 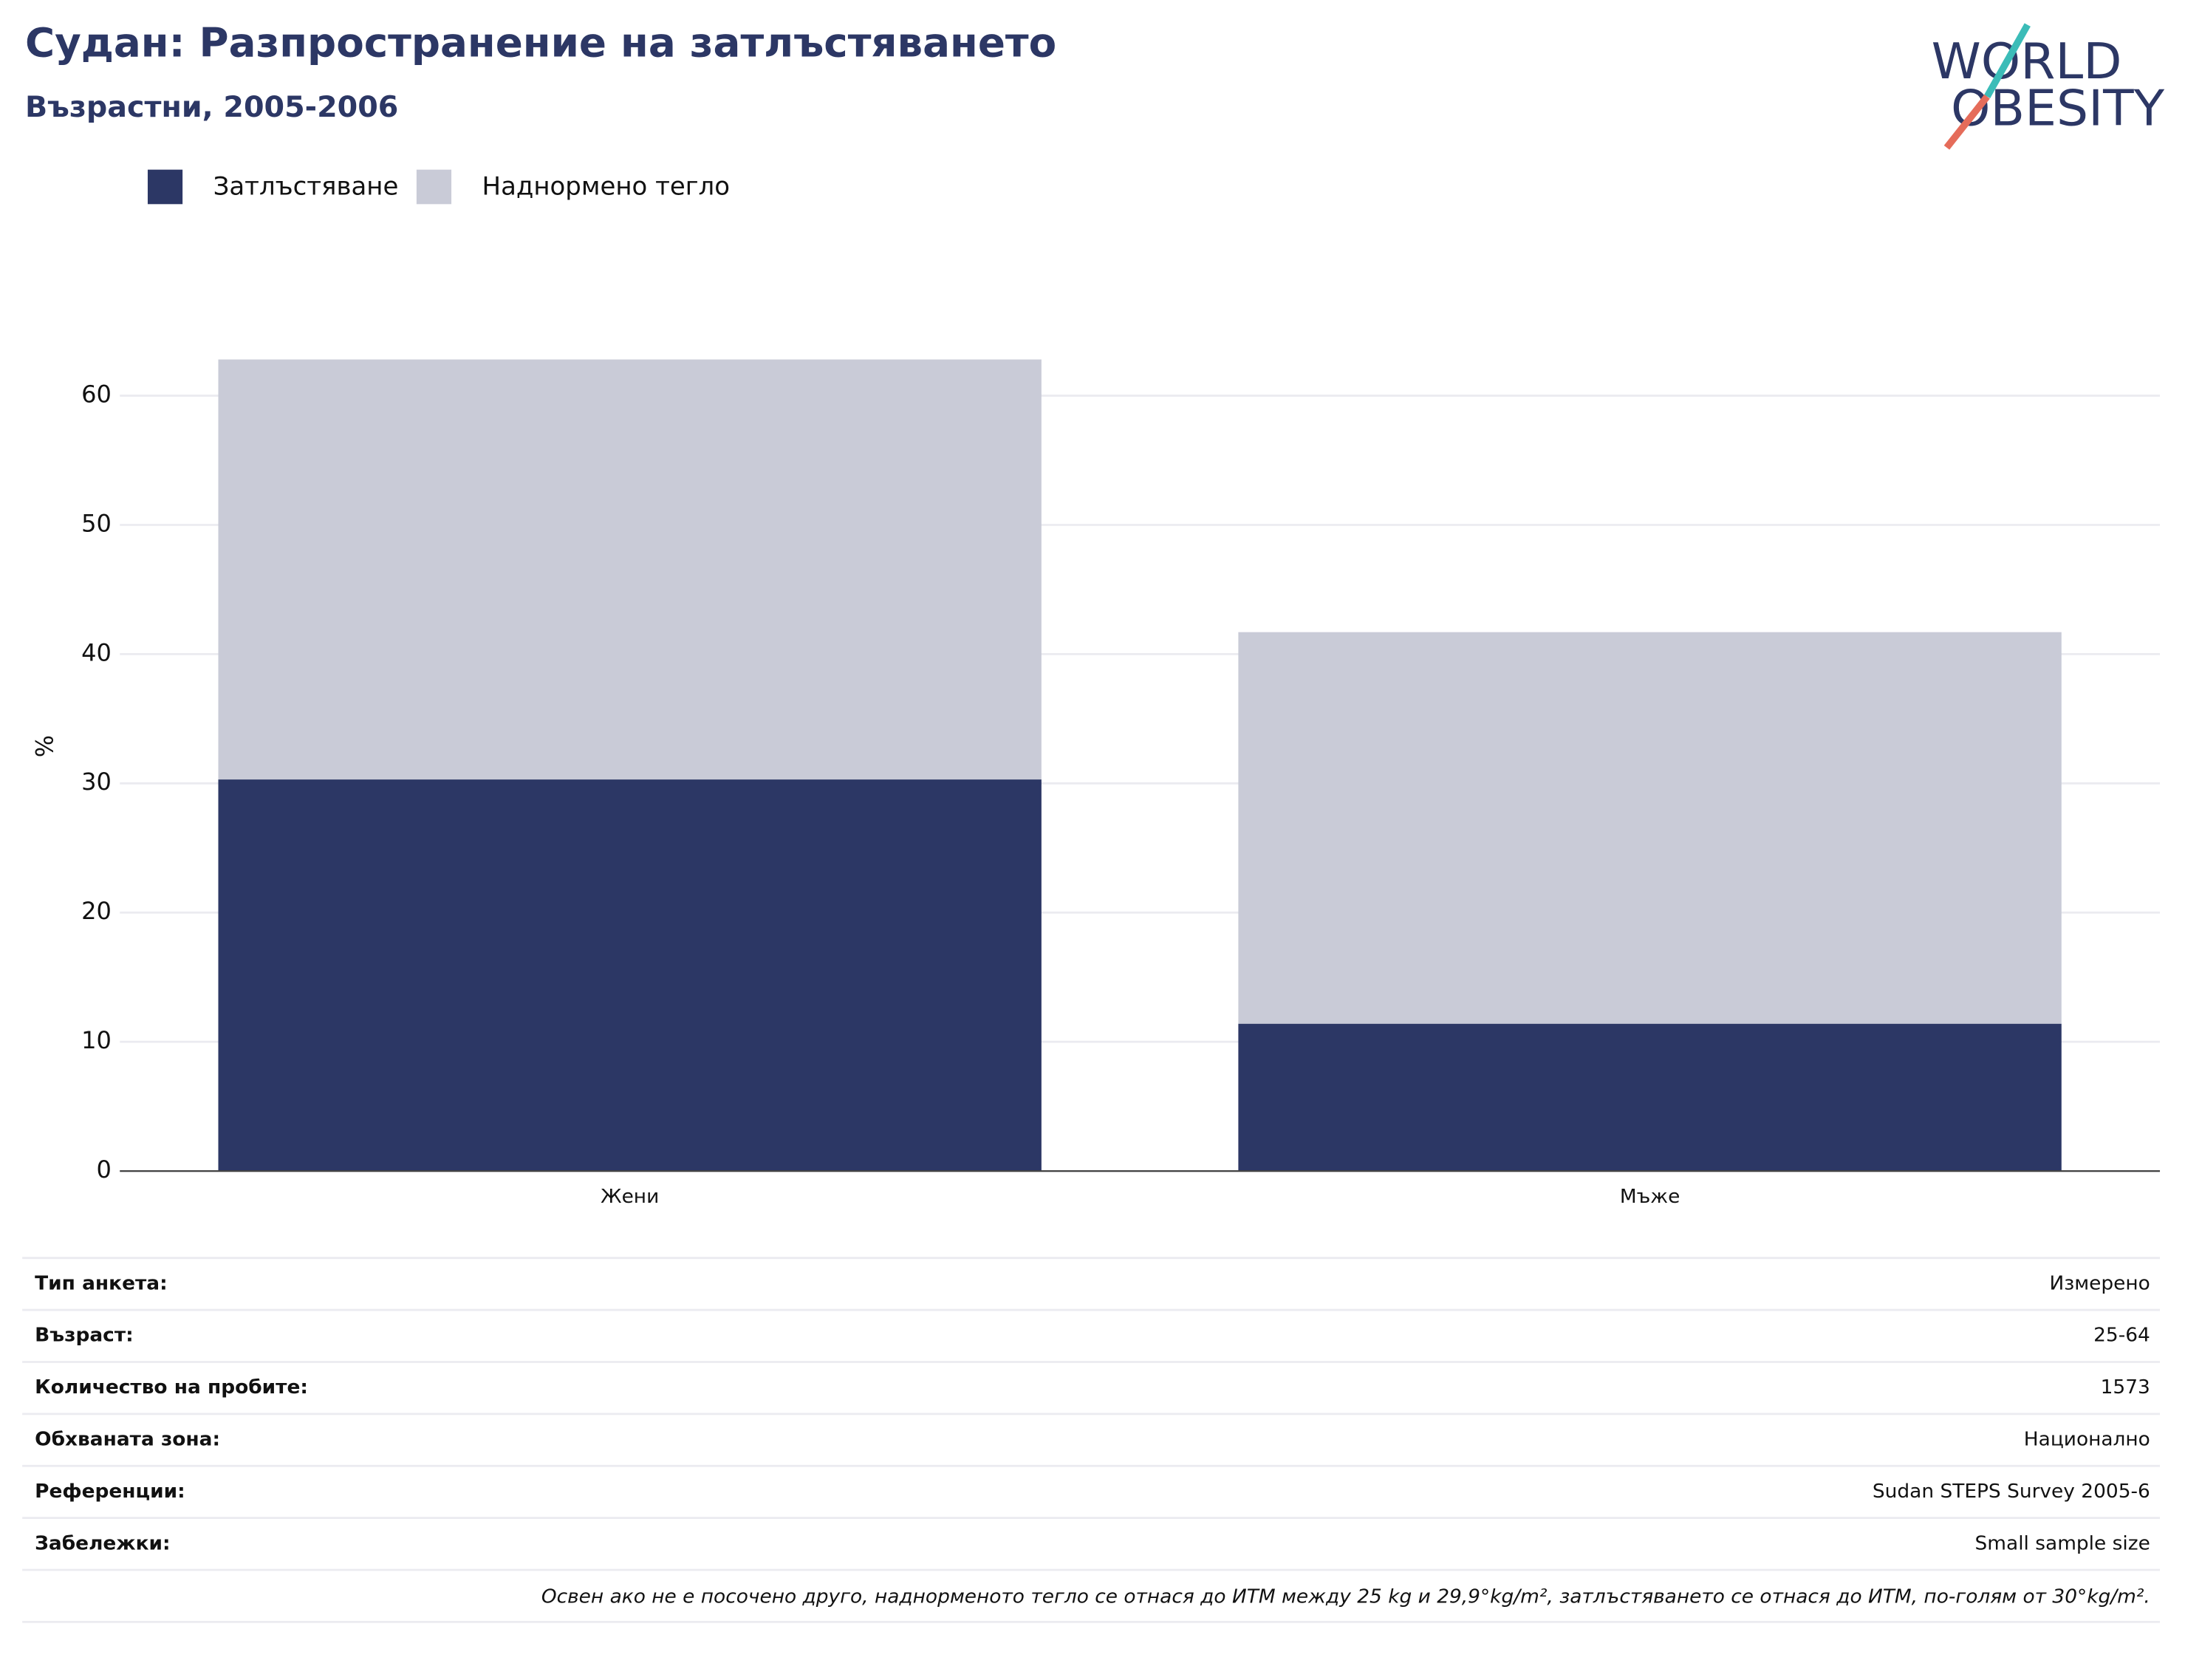 What do you see at coordinates (110, 1492) in the screenshot?
I see `table-label: Референции:` at bounding box center [110, 1492].